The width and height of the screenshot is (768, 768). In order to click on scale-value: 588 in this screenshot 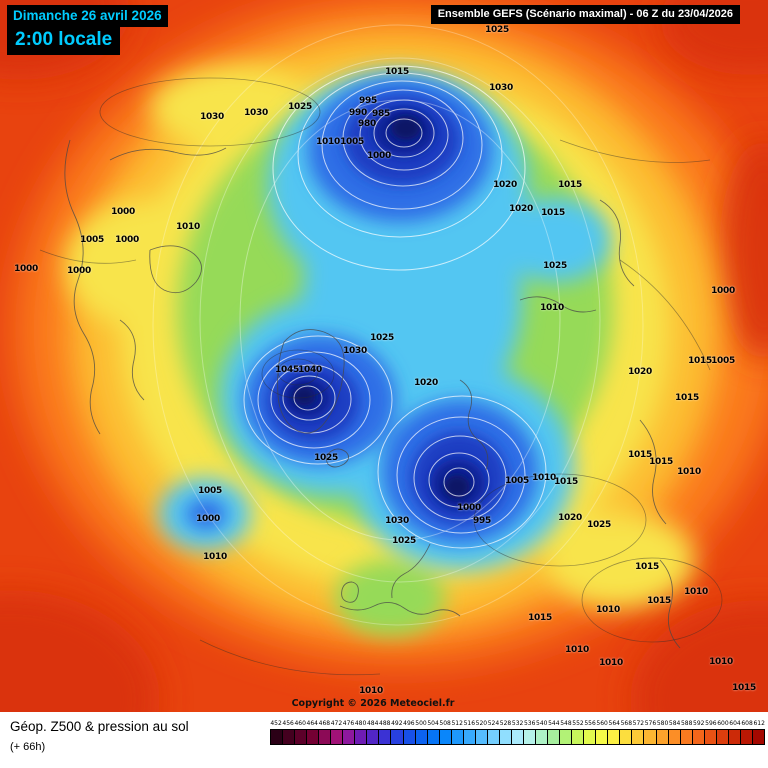, I will do `click(686, 723)`.